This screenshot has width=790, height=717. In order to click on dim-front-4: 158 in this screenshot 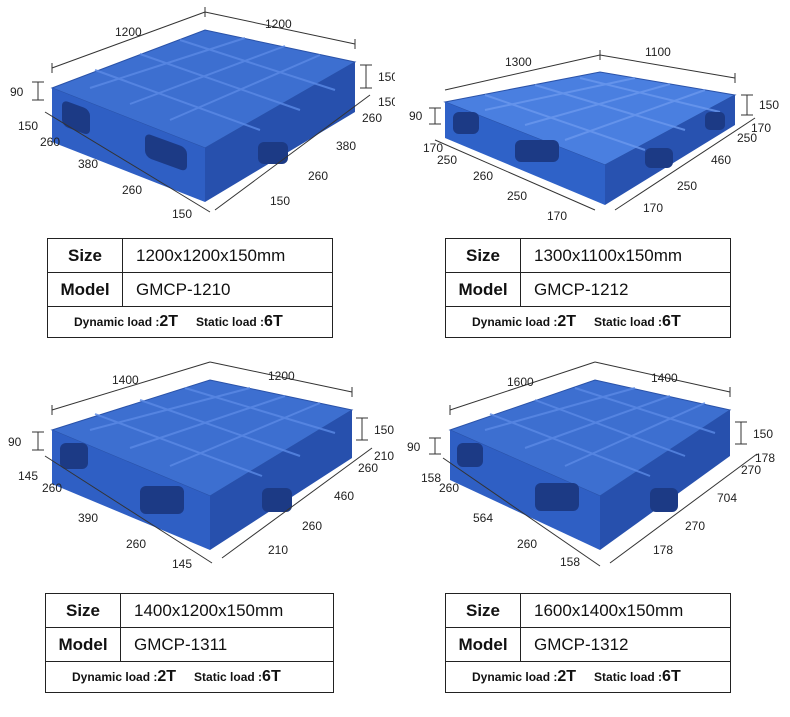, I will do `click(570, 562)`.